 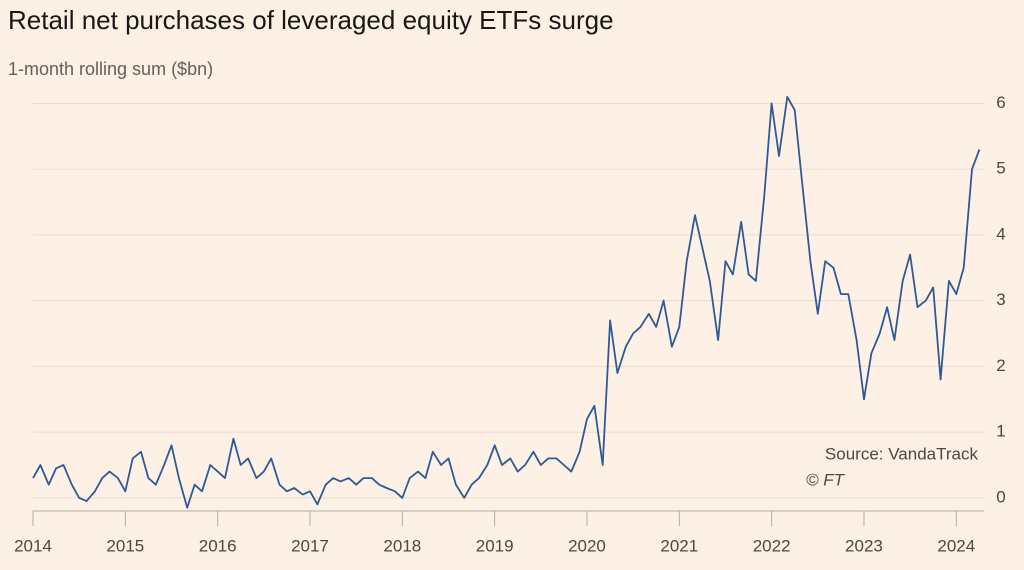 I want to click on x-tick-label: 2018, so click(x=402, y=545).